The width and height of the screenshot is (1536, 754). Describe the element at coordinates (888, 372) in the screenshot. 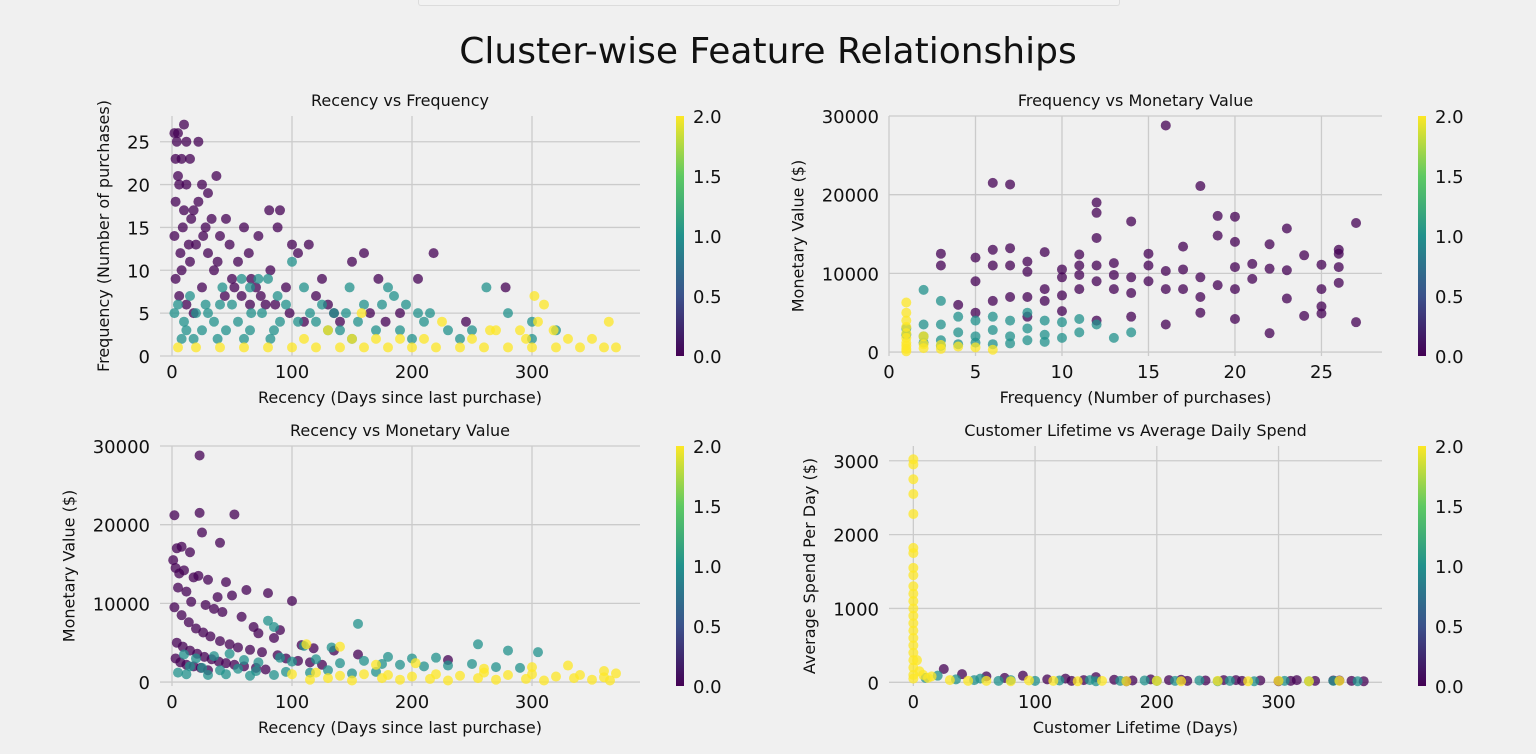

I see `x-tick-label: 0` at that location.